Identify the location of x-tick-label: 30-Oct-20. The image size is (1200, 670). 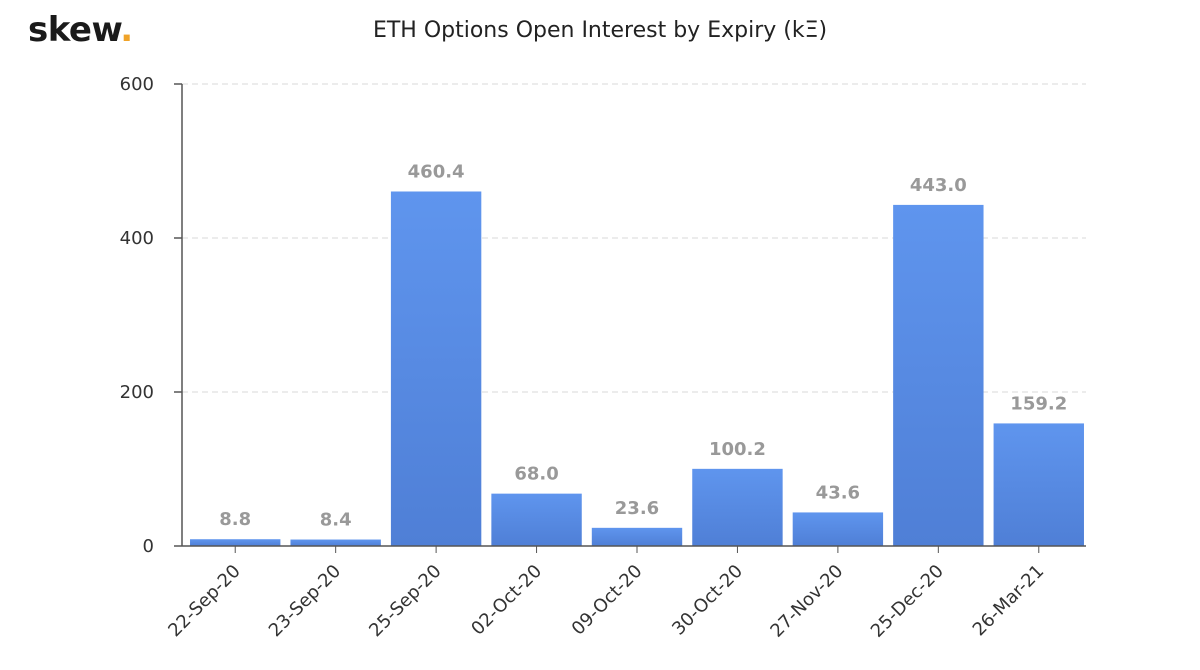
(707, 600).